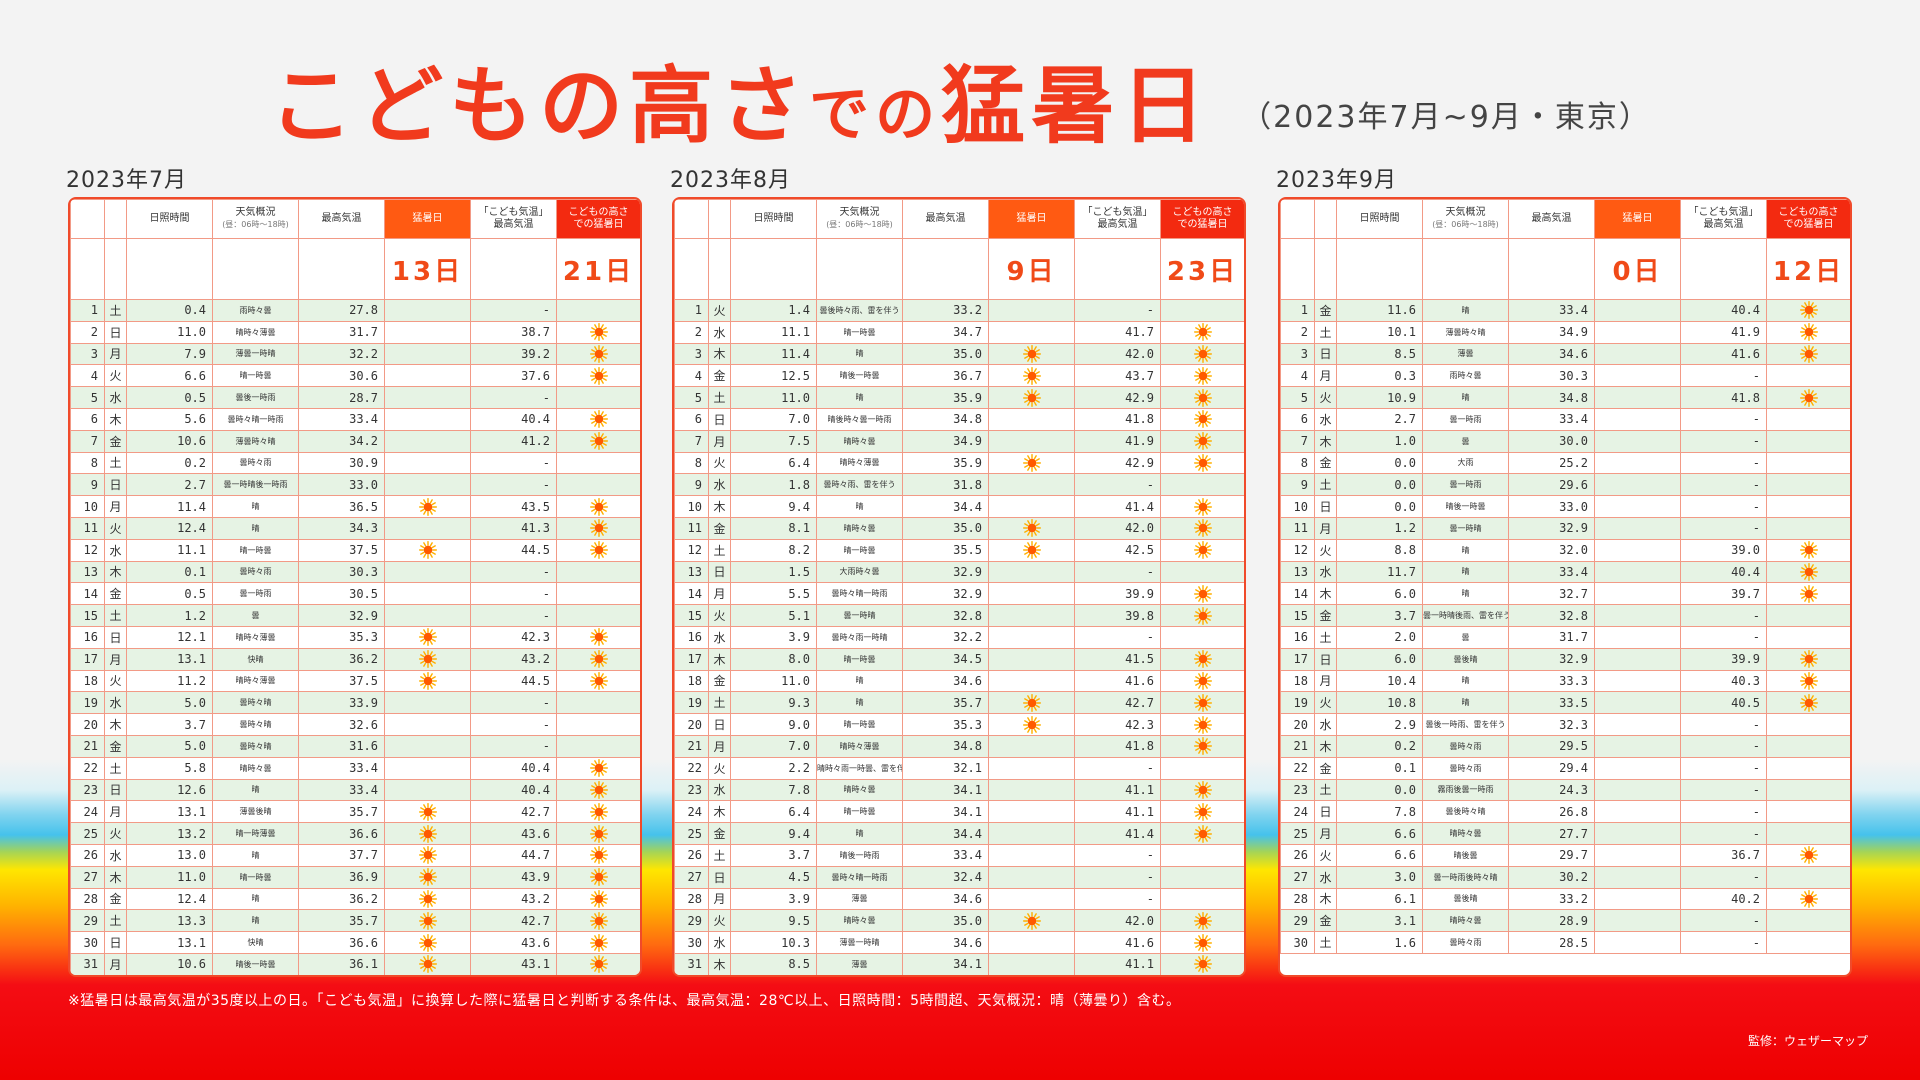 The height and width of the screenshot is (1080, 1920). Describe the element at coordinates (87, 724) in the screenshot. I see `day-cell: 20` at that location.